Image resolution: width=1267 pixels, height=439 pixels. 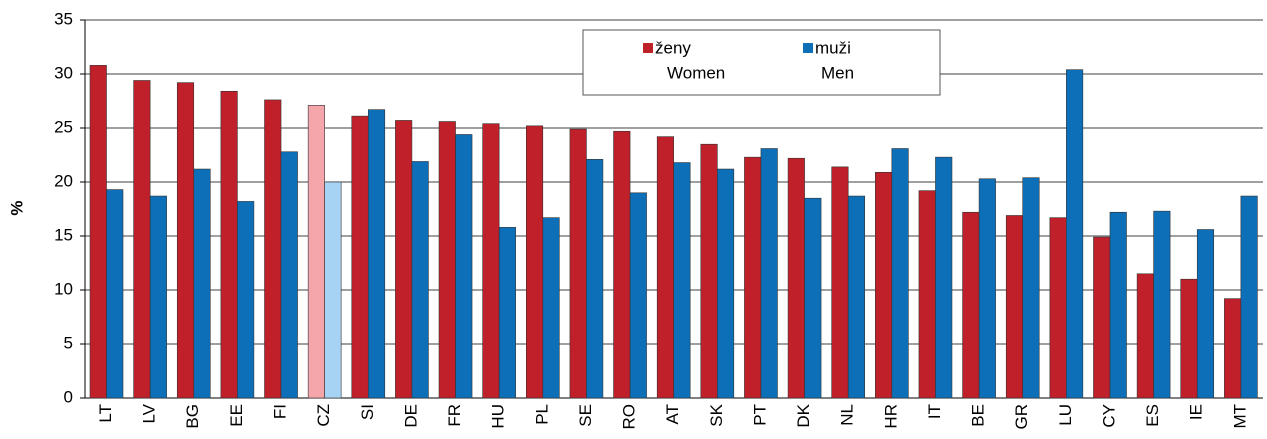 I want to click on y-tick-label: 20, so click(x=63, y=180).